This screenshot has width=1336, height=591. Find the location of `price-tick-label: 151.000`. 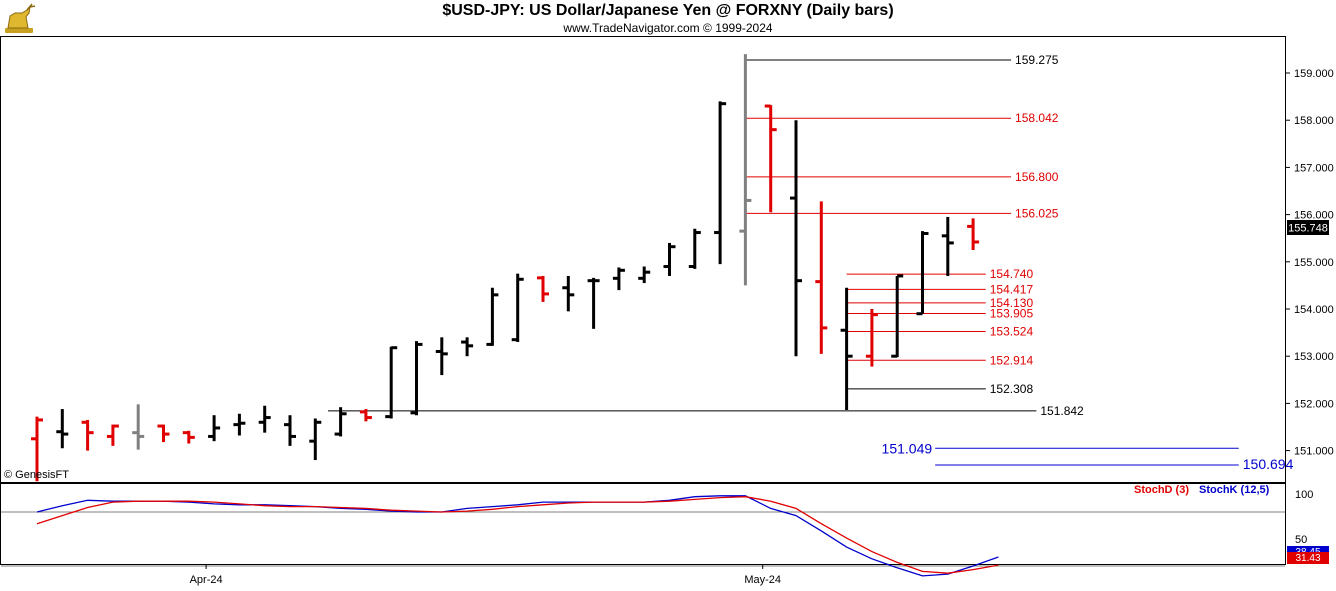

price-tick-label: 151.000 is located at coordinates (1314, 452).